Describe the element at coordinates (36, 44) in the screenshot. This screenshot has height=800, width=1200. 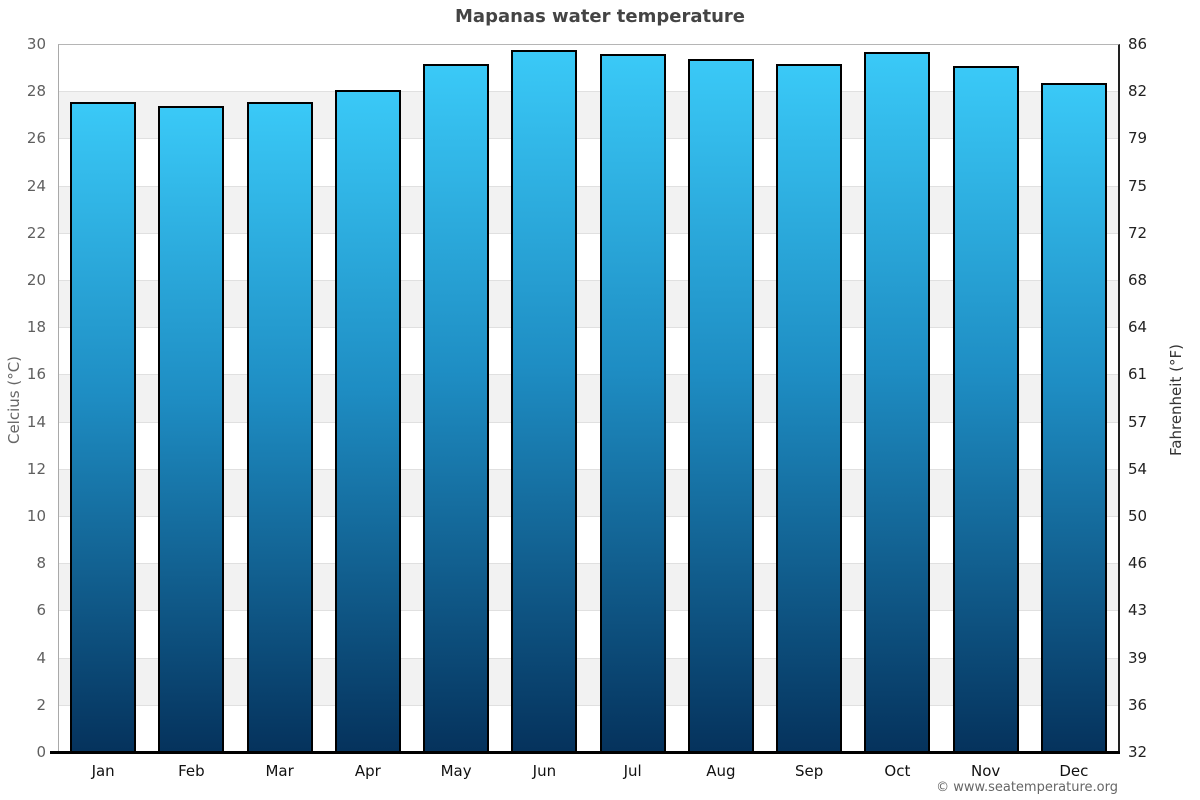
I see `celsius-tick-label: 30` at that location.